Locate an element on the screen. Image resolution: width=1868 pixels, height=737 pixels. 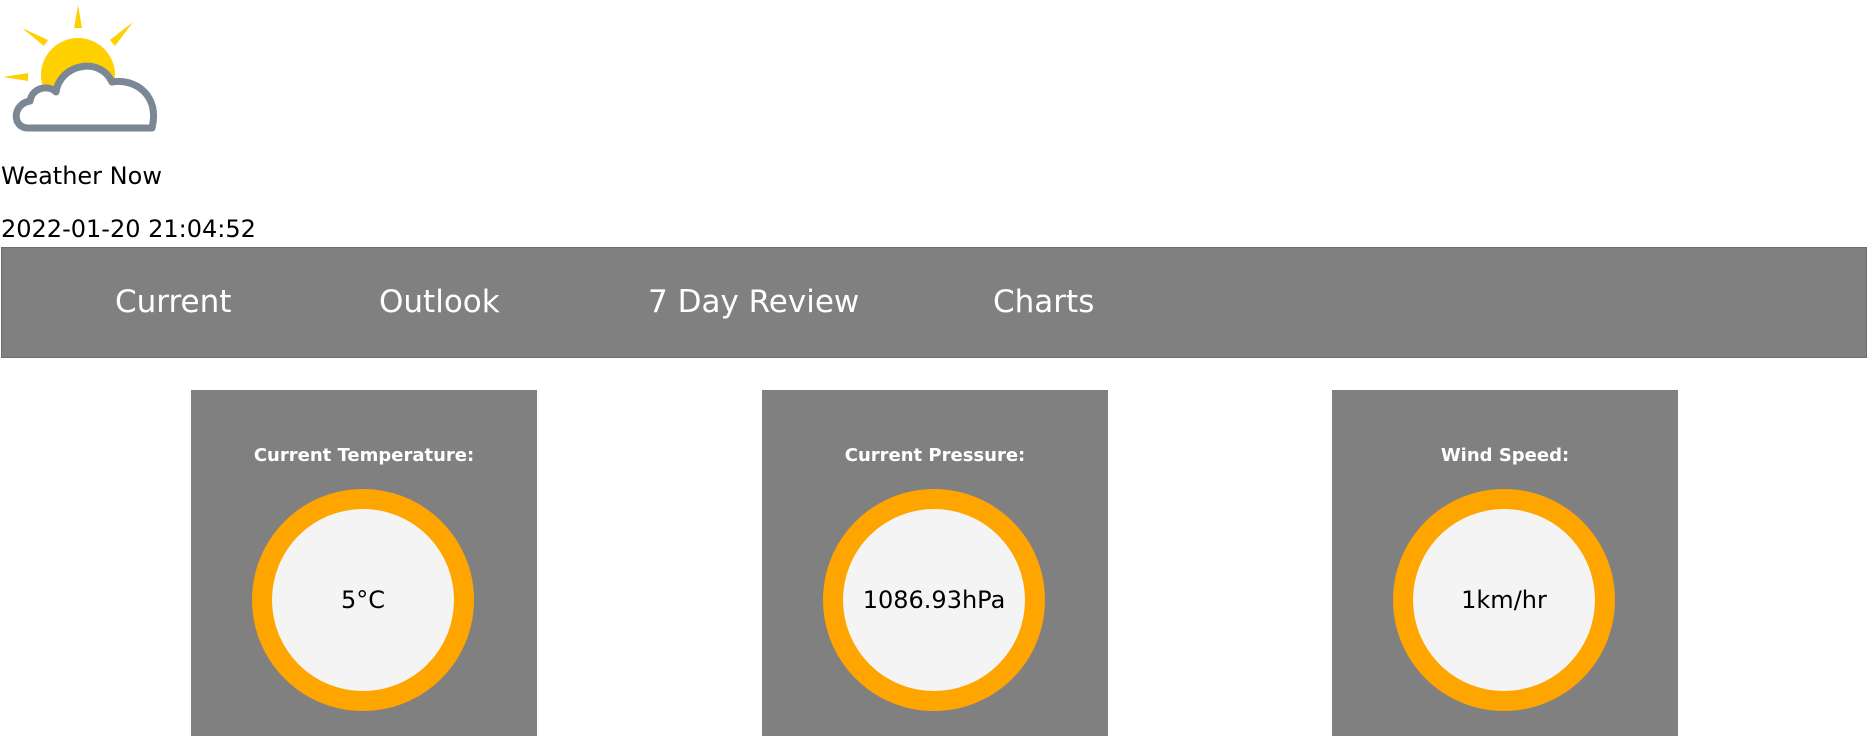
temperature-gauge is located at coordinates (363, 600).